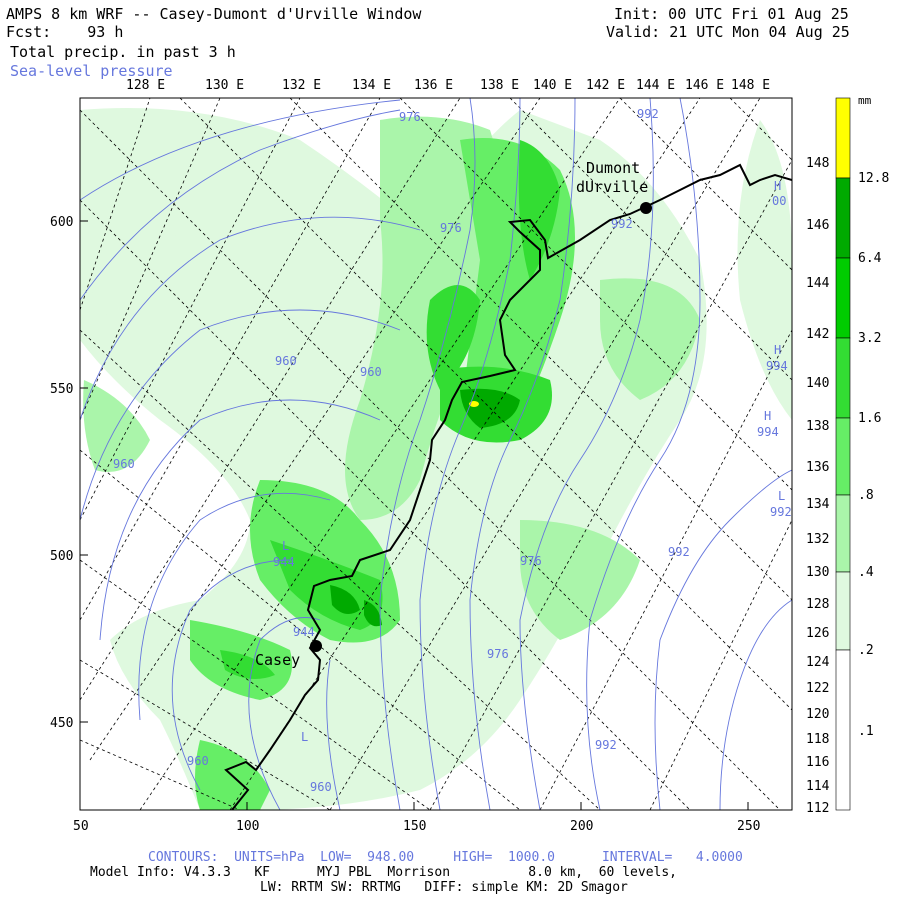 The height and width of the screenshot is (900, 900). What do you see at coordinates (817, 467) in the screenshot?
I see `lat-label: 136` at bounding box center [817, 467].